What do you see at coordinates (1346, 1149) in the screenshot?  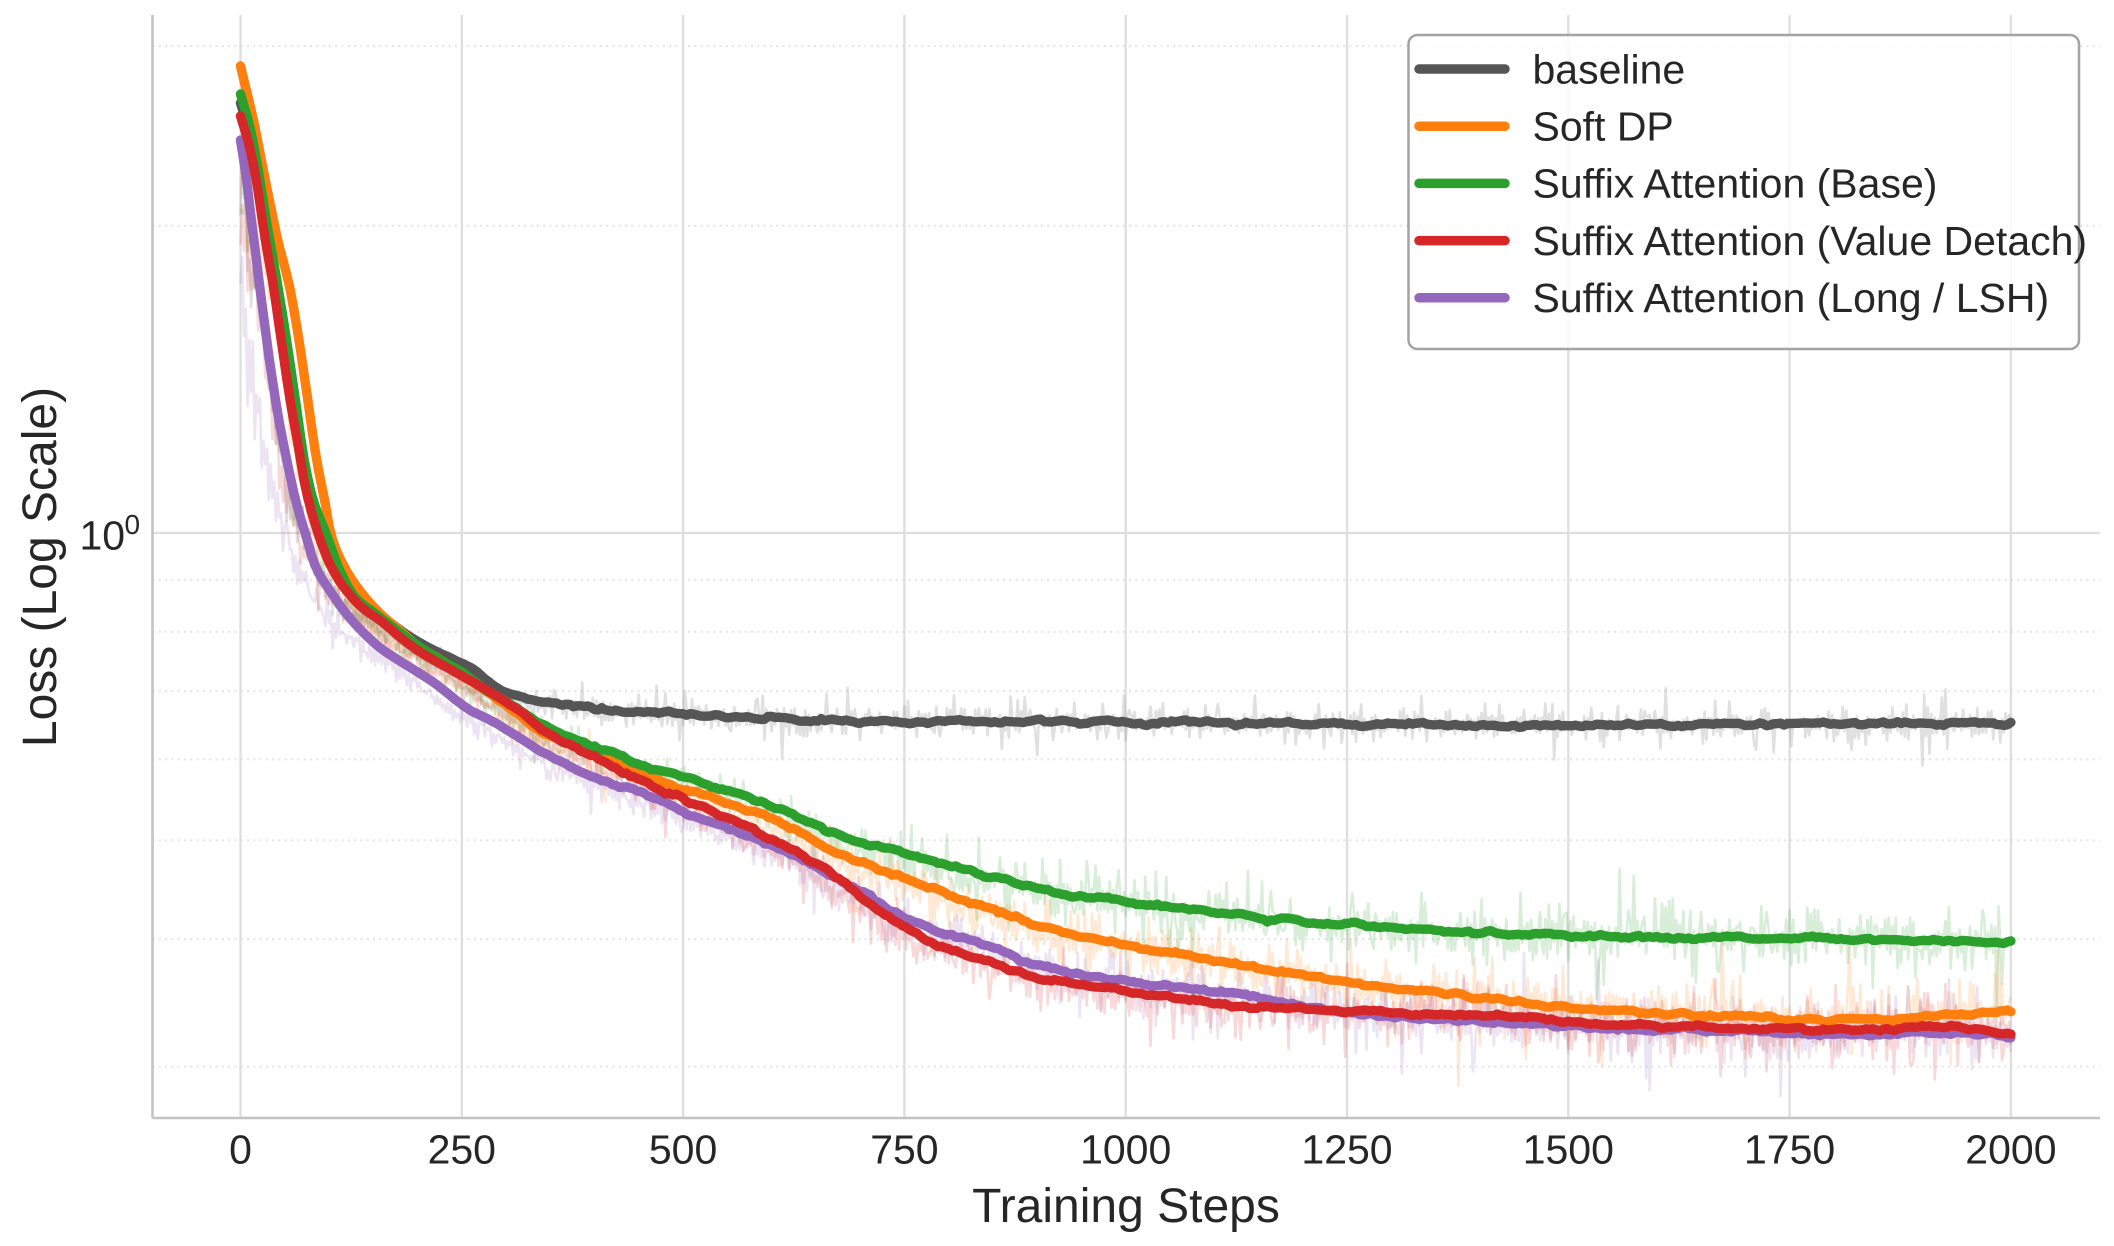 I see `svg-text: 1250` at bounding box center [1346, 1149].